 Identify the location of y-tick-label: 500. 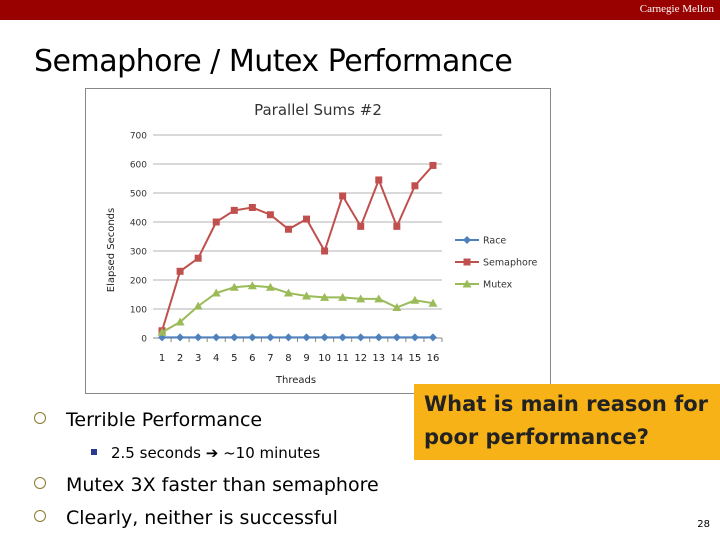
(138, 195).